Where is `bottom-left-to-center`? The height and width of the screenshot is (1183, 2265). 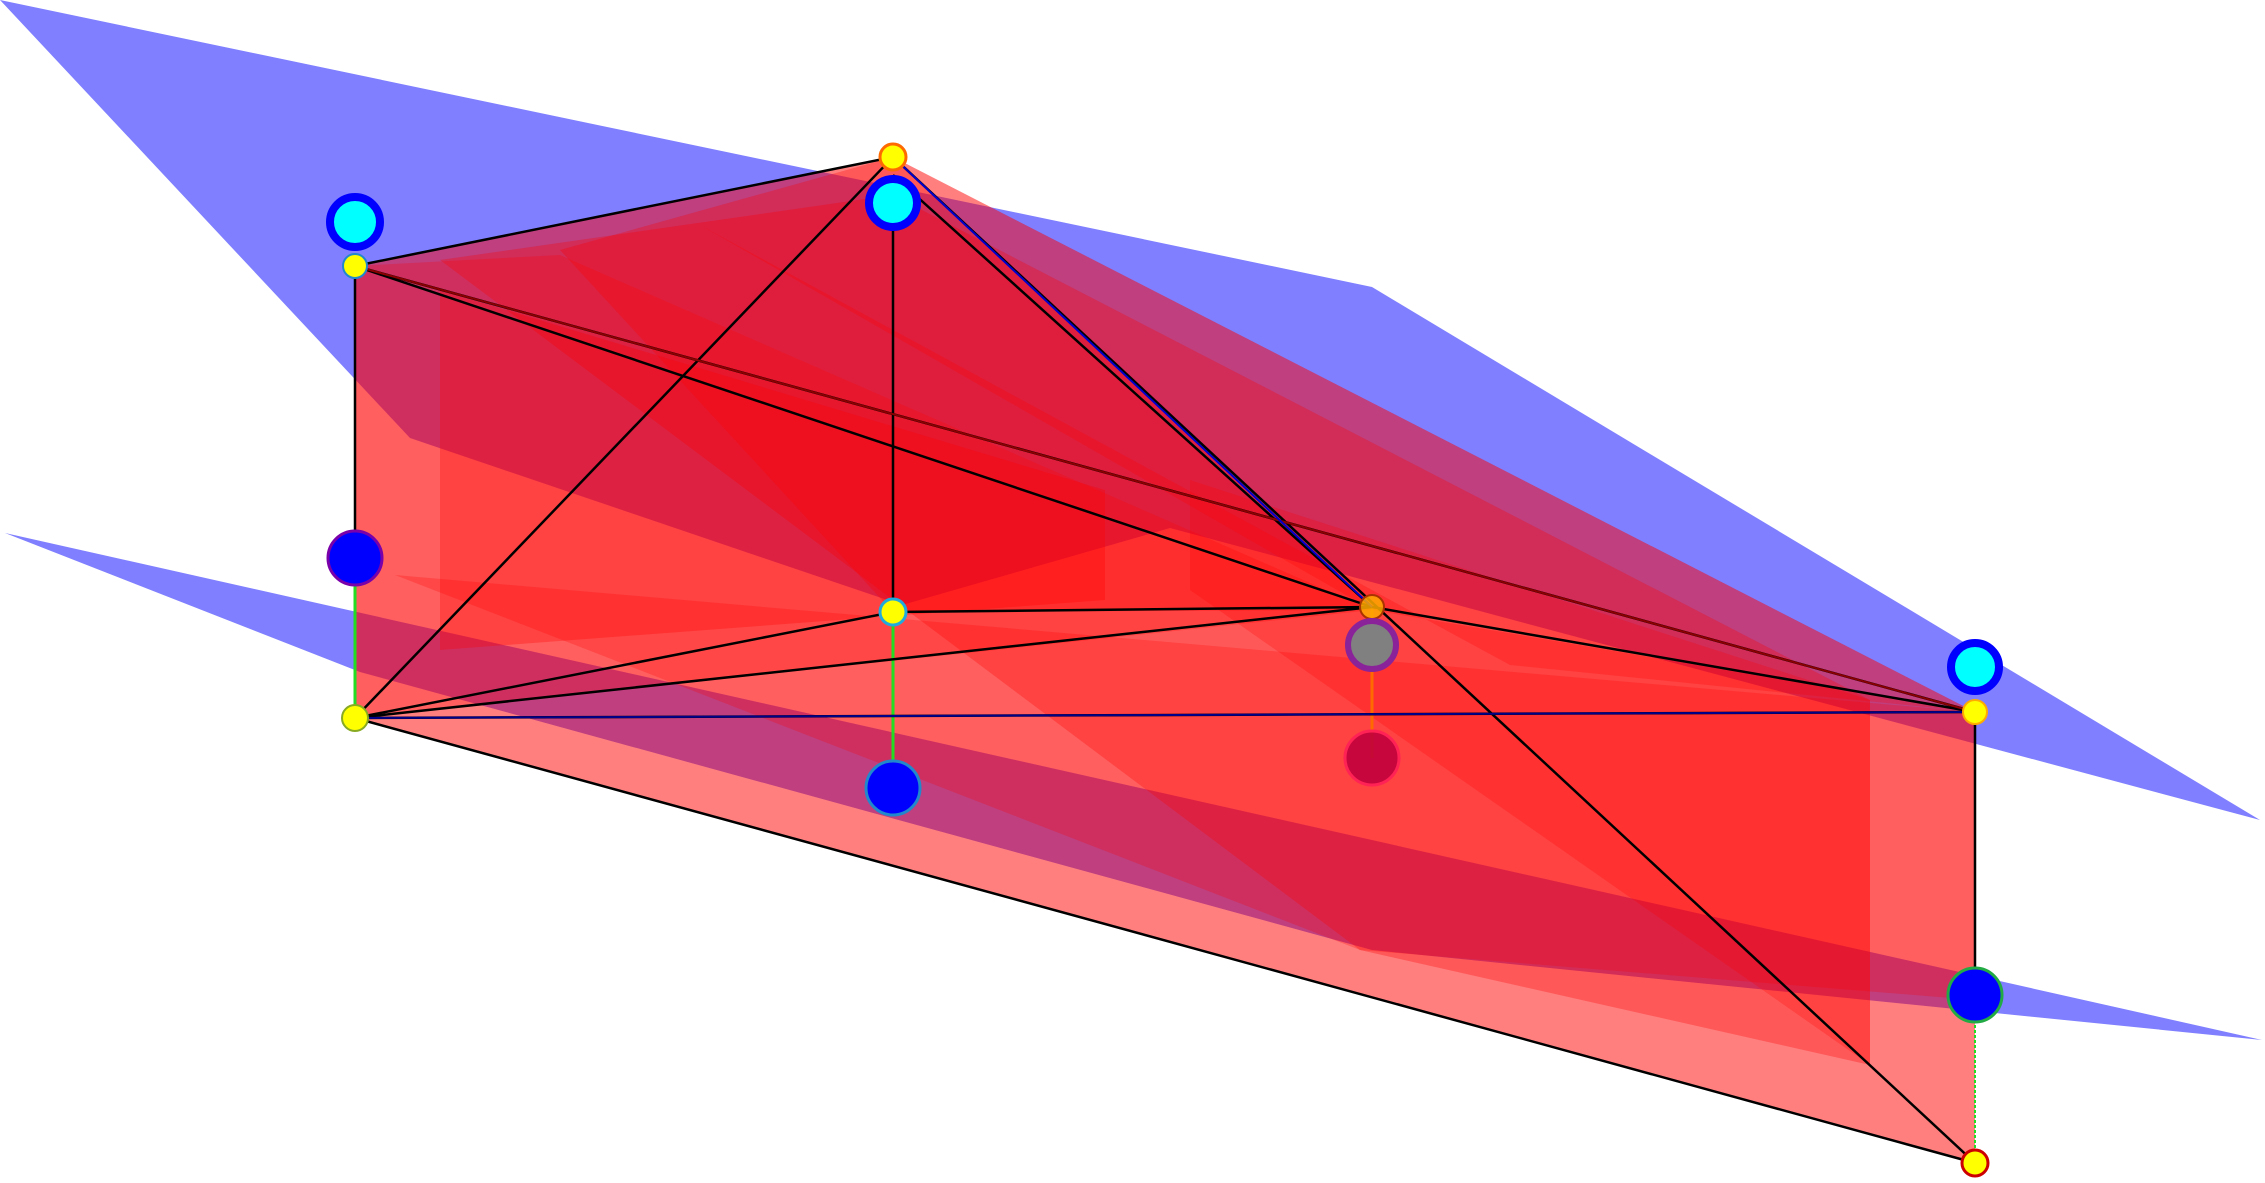 bottom-left-to-center is located at coordinates (863, 662).